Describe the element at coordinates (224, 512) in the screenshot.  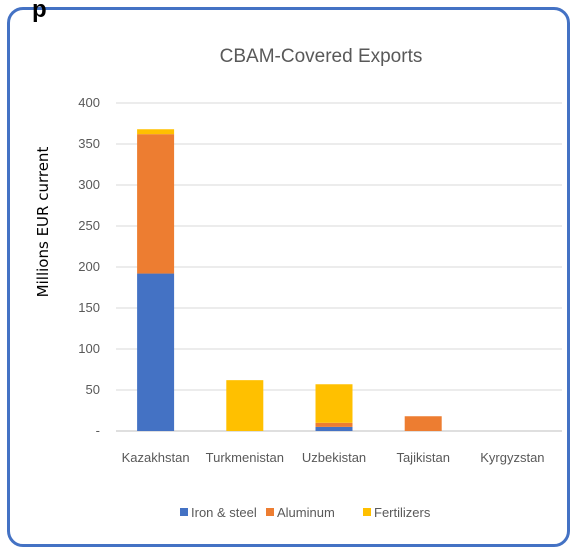
I see `legend-label: Iron & steel` at that location.